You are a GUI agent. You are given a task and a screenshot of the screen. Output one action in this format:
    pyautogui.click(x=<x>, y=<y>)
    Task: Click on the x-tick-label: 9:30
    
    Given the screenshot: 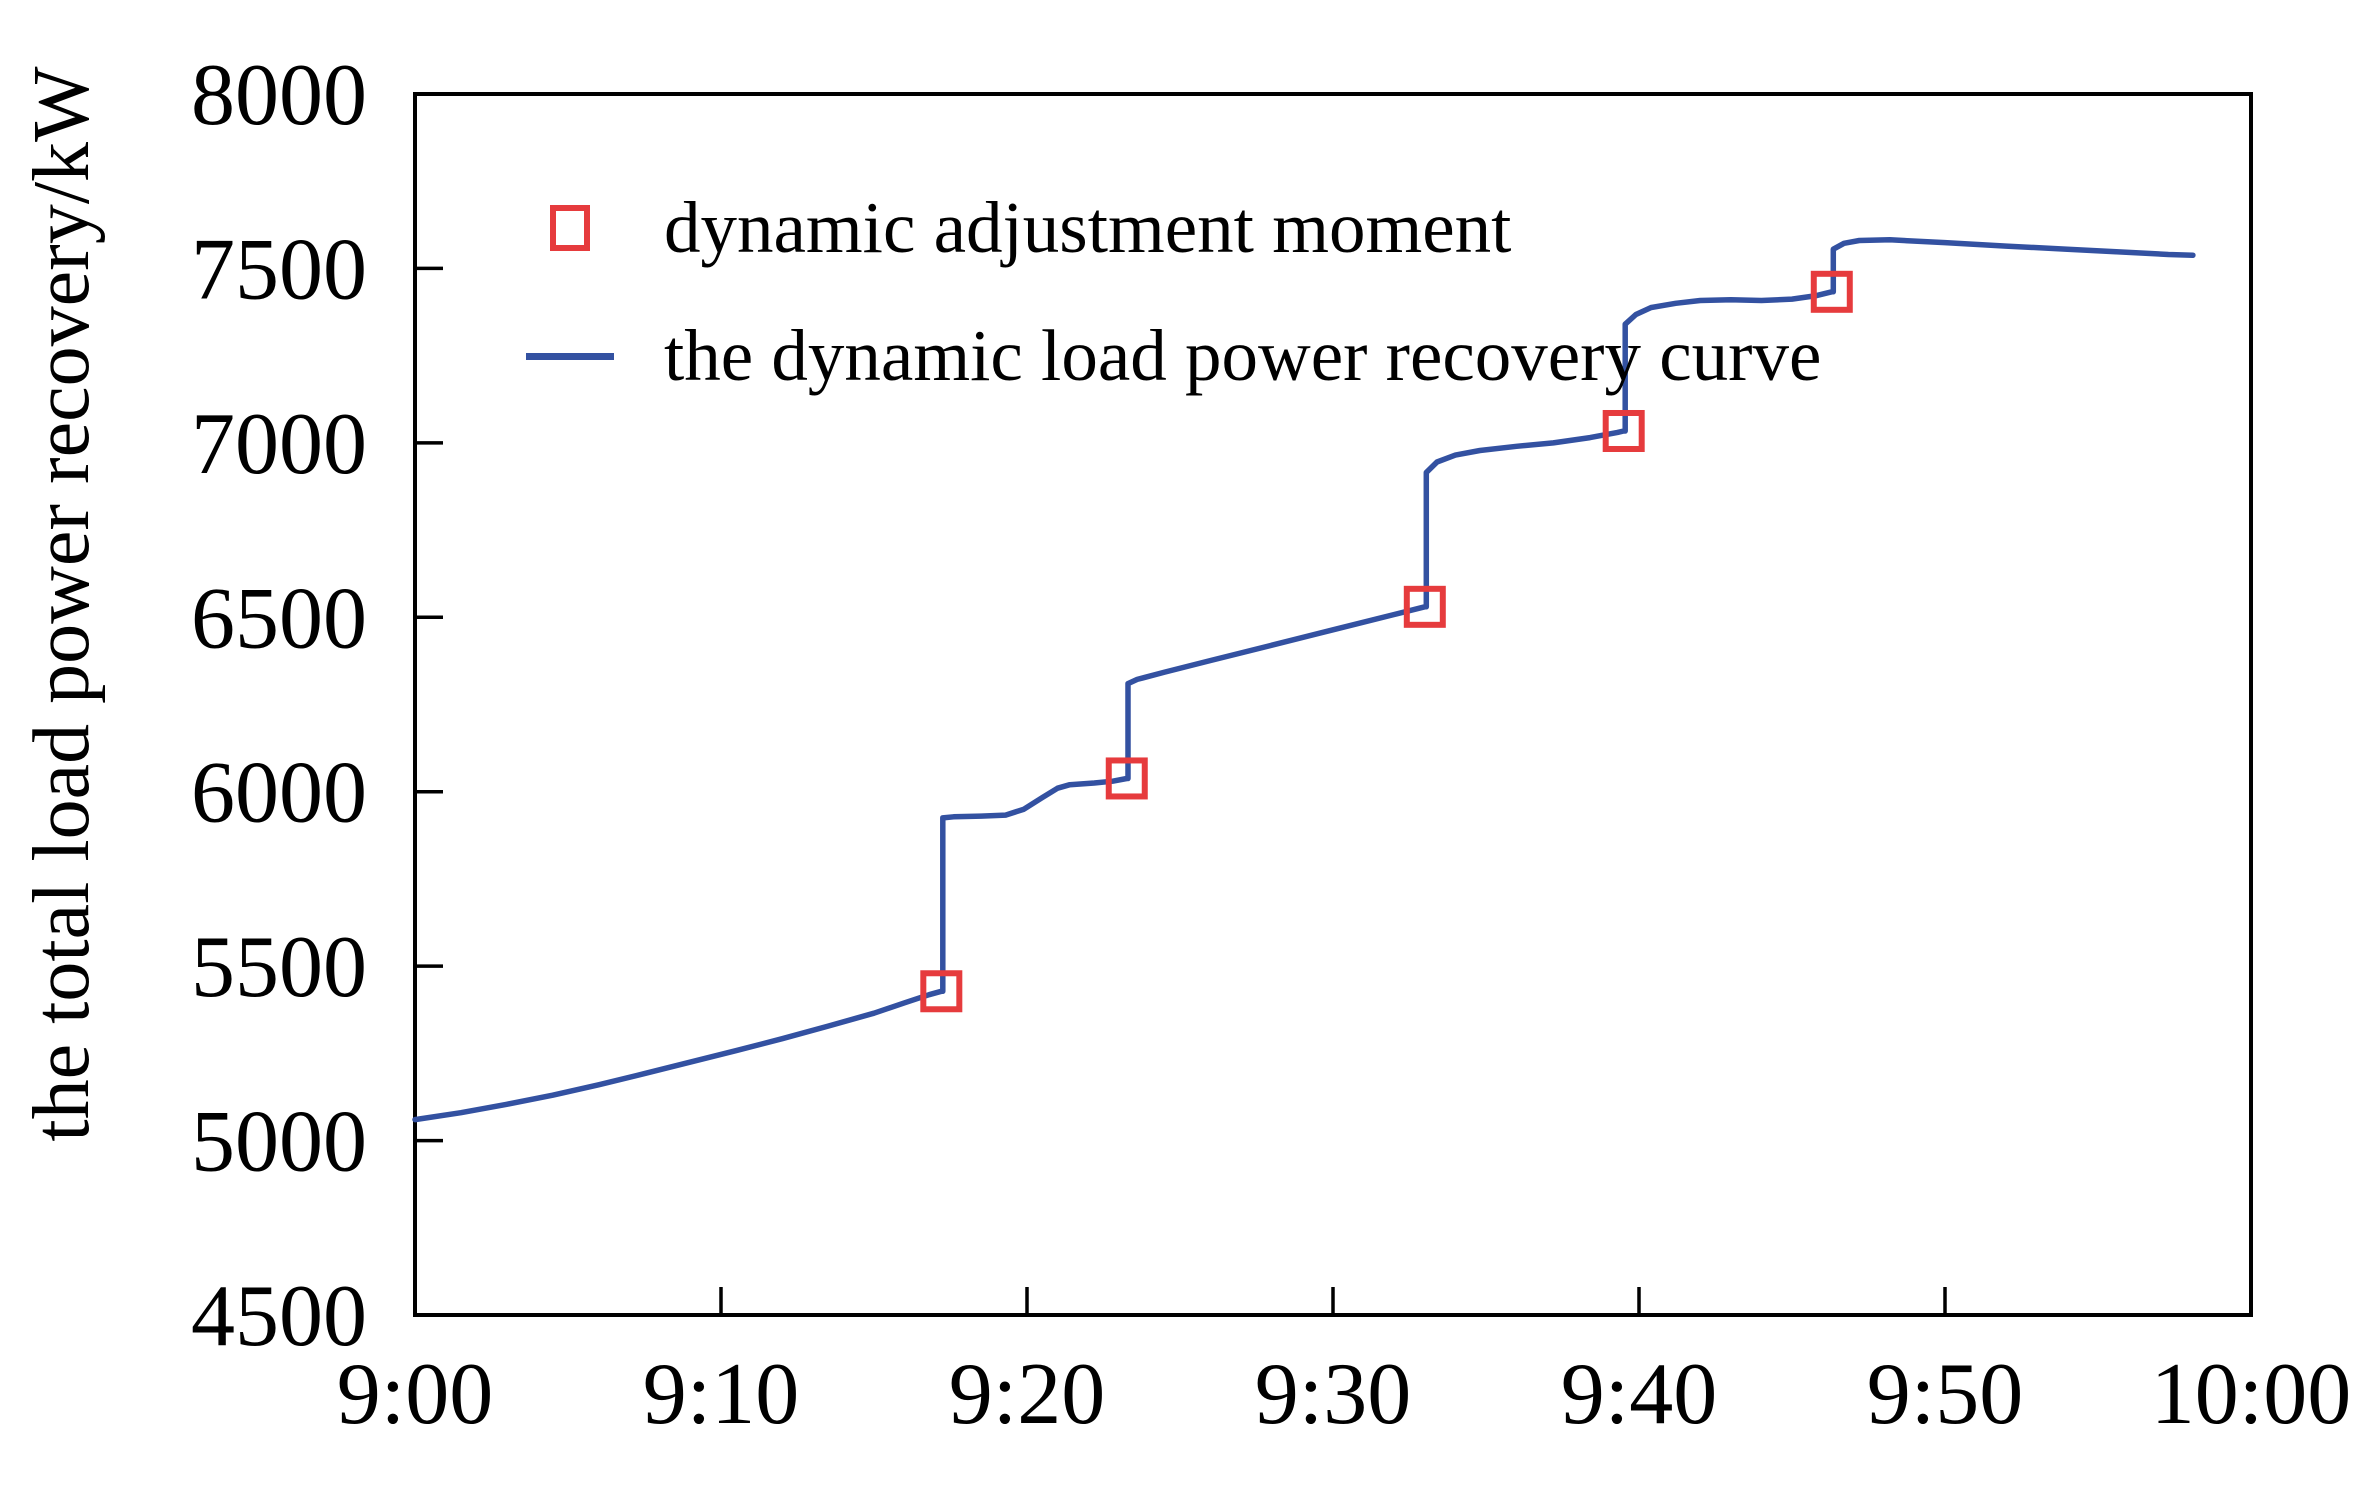 What is the action you would take?
    pyautogui.click(x=1333, y=1394)
    